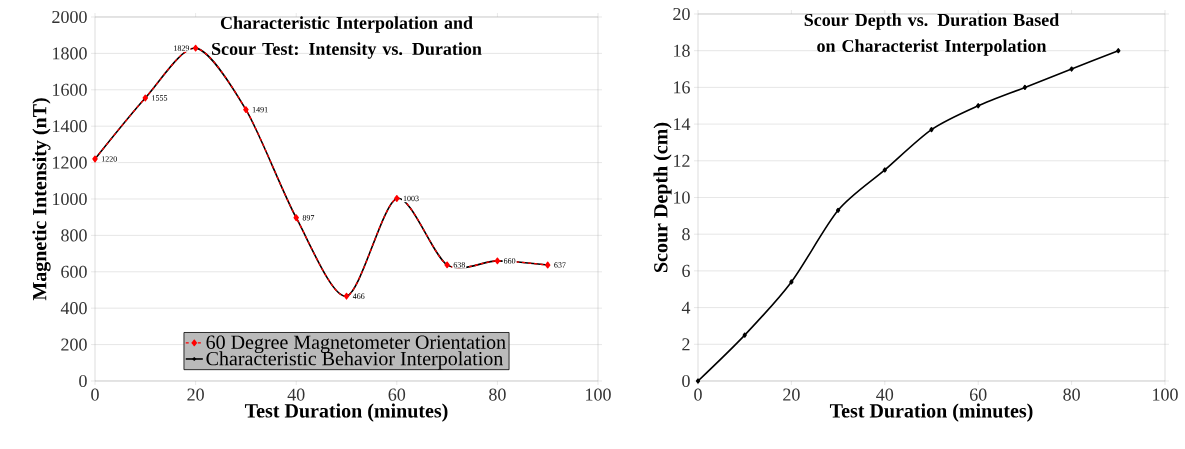 This screenshot has width=1185, height=449. What do you see at coordinates (160, 98) in the screenshot?
I see `data-label: 1555` at bounding box center [160, 98].